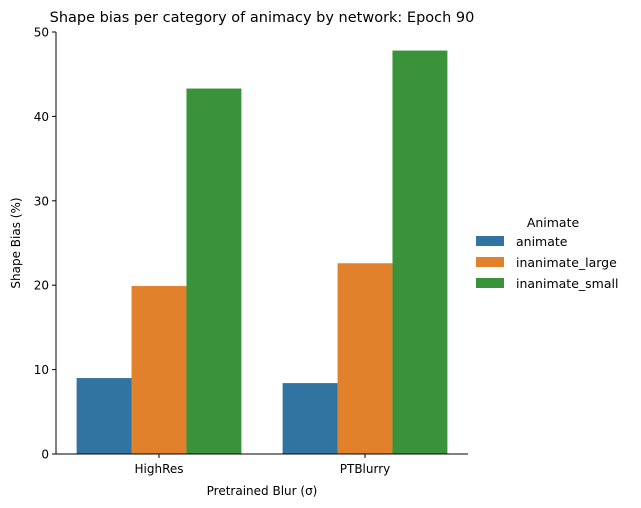 The image size is (641, 508). Describe the element at coordinates (490, 283) in the screenshot. I see `legend-swatch-inanimate_small` at that location.